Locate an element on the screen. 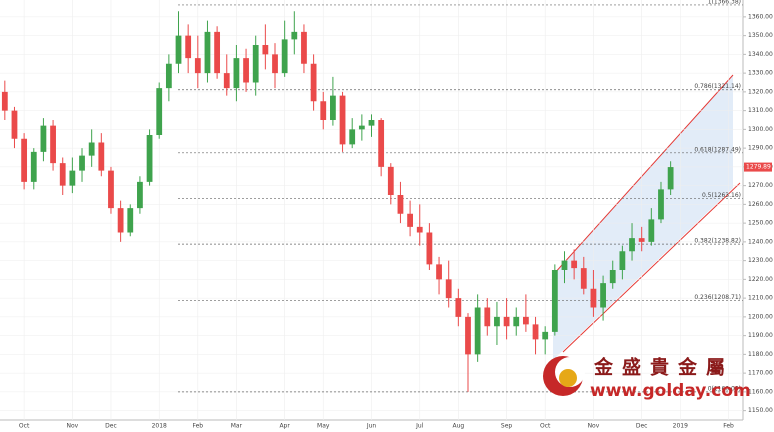 The height and width of the screenshot is (432, 774). y-tick-label: 1210.00 is located at coordinates (760, 298).